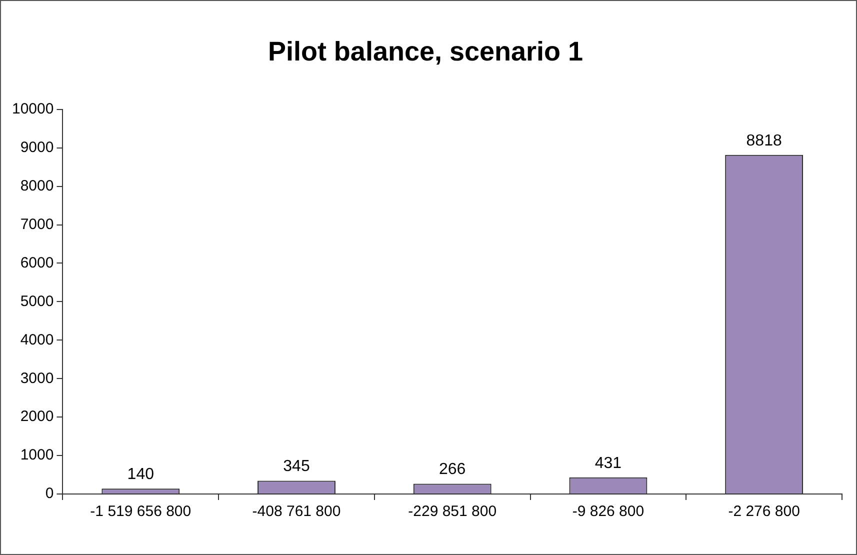  I want to click on y-tick-label: 4000, so click(37, 339).